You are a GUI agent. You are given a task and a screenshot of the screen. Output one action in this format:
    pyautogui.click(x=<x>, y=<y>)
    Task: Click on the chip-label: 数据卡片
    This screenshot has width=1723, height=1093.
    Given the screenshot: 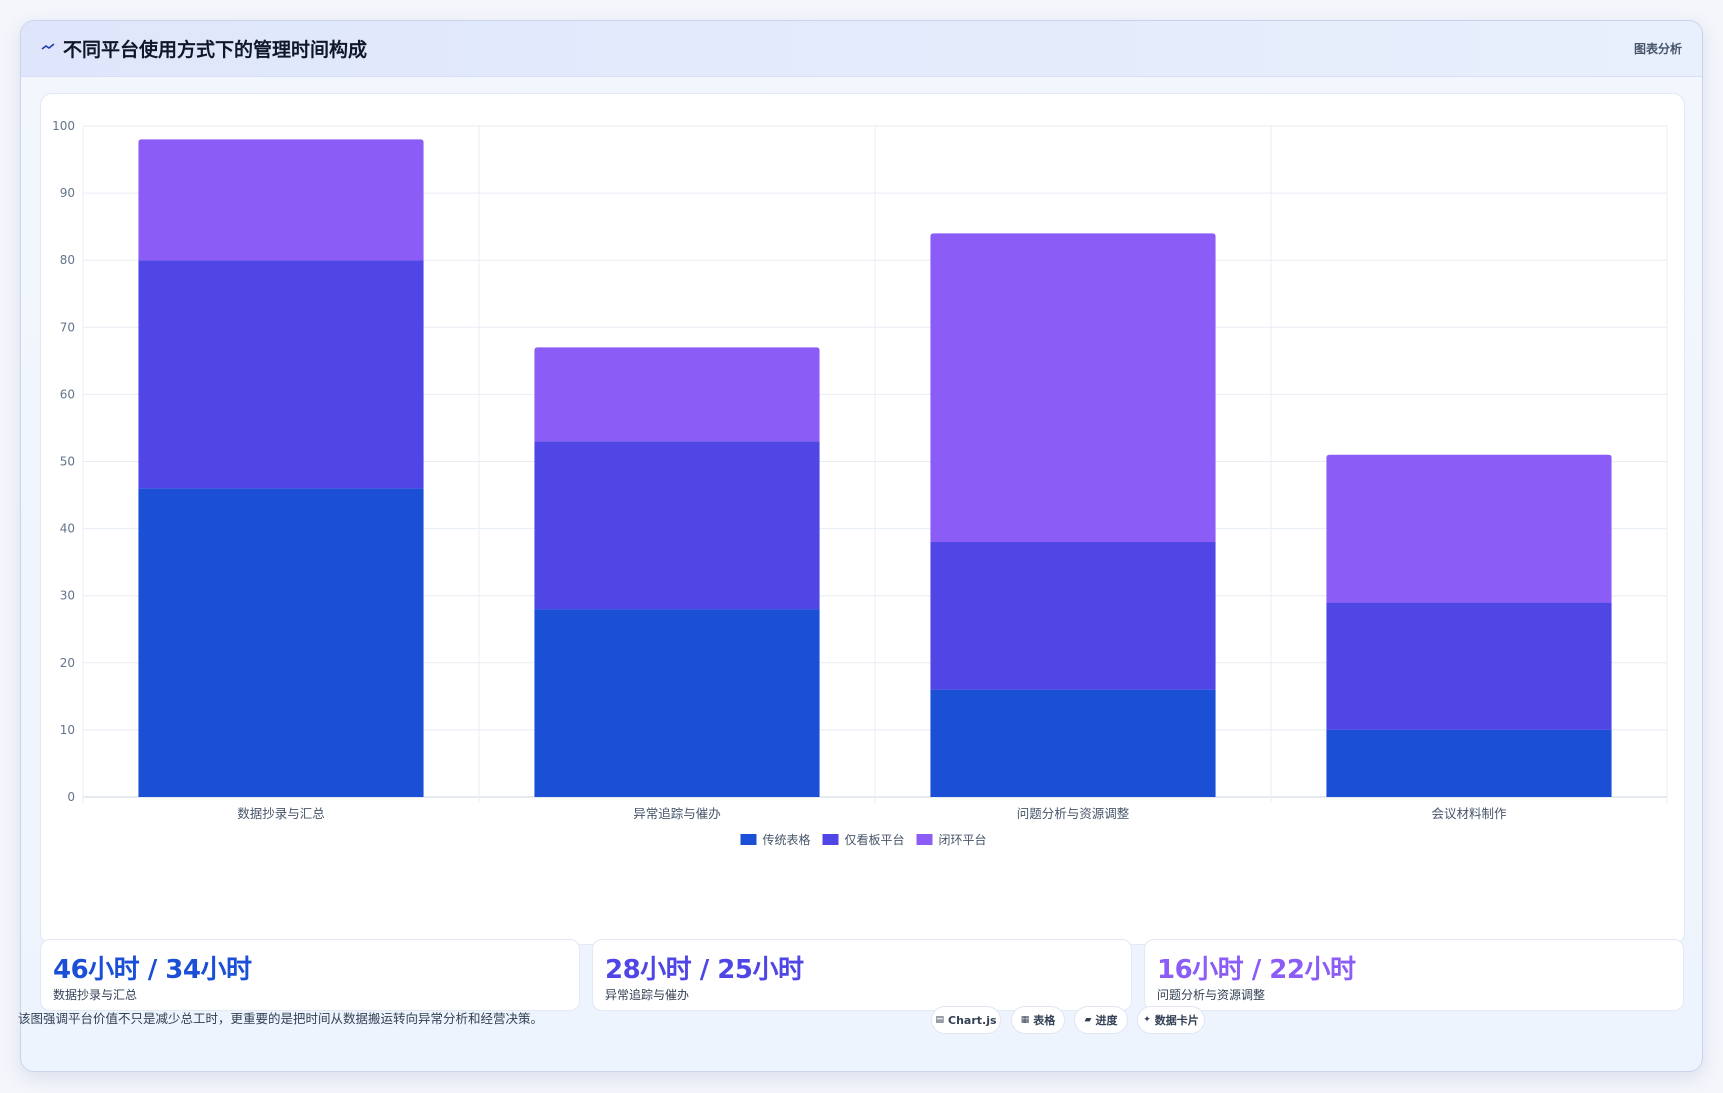 What is the action you would take?
    pyautogui.click(x=1176, y=1020)
    